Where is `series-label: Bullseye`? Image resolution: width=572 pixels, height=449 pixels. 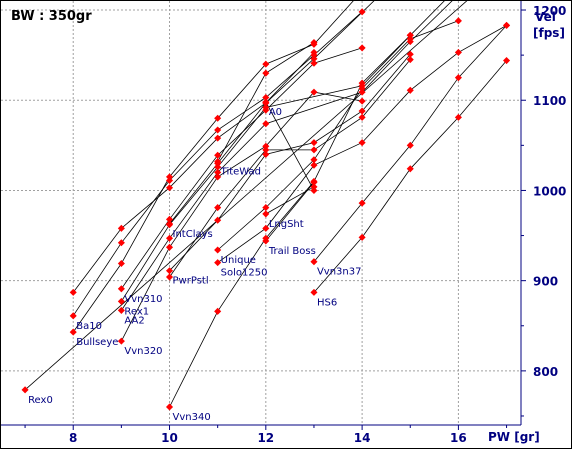
series-label: Bullseye is located at coordinates (97, 342).